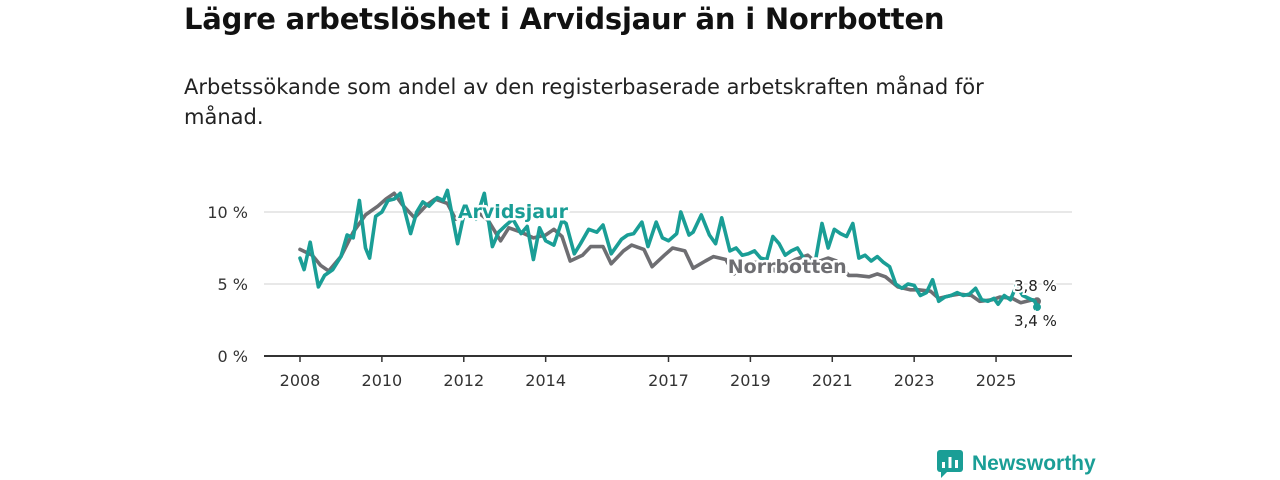  I want to click on x-tick-label: 2010, so click(382, 380).